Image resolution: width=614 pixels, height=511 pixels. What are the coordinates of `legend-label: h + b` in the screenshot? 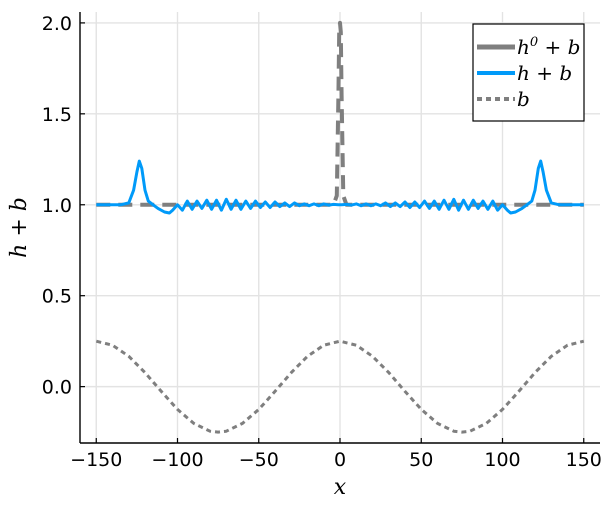 It's located at (544, 73).